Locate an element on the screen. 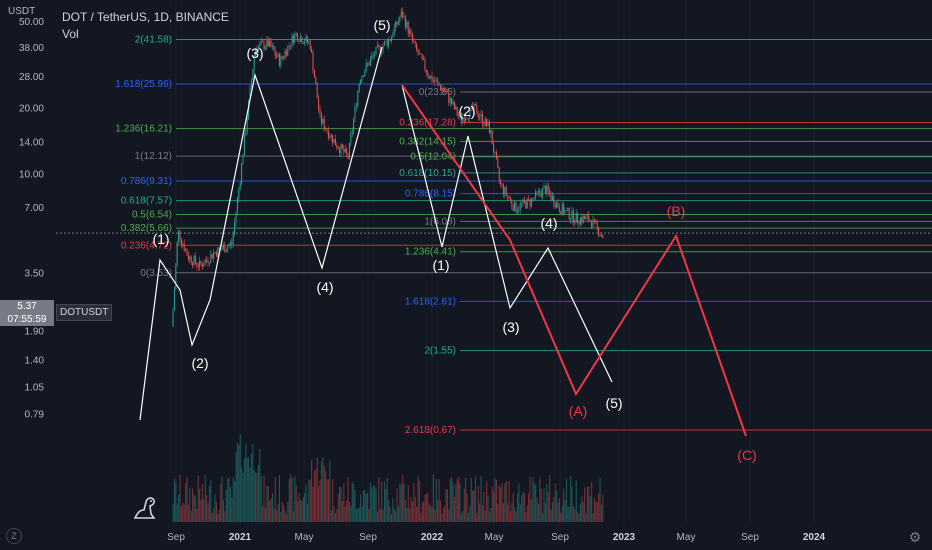  fib-label-left: 0.786(9.31) is located at coordinates (146, 181).